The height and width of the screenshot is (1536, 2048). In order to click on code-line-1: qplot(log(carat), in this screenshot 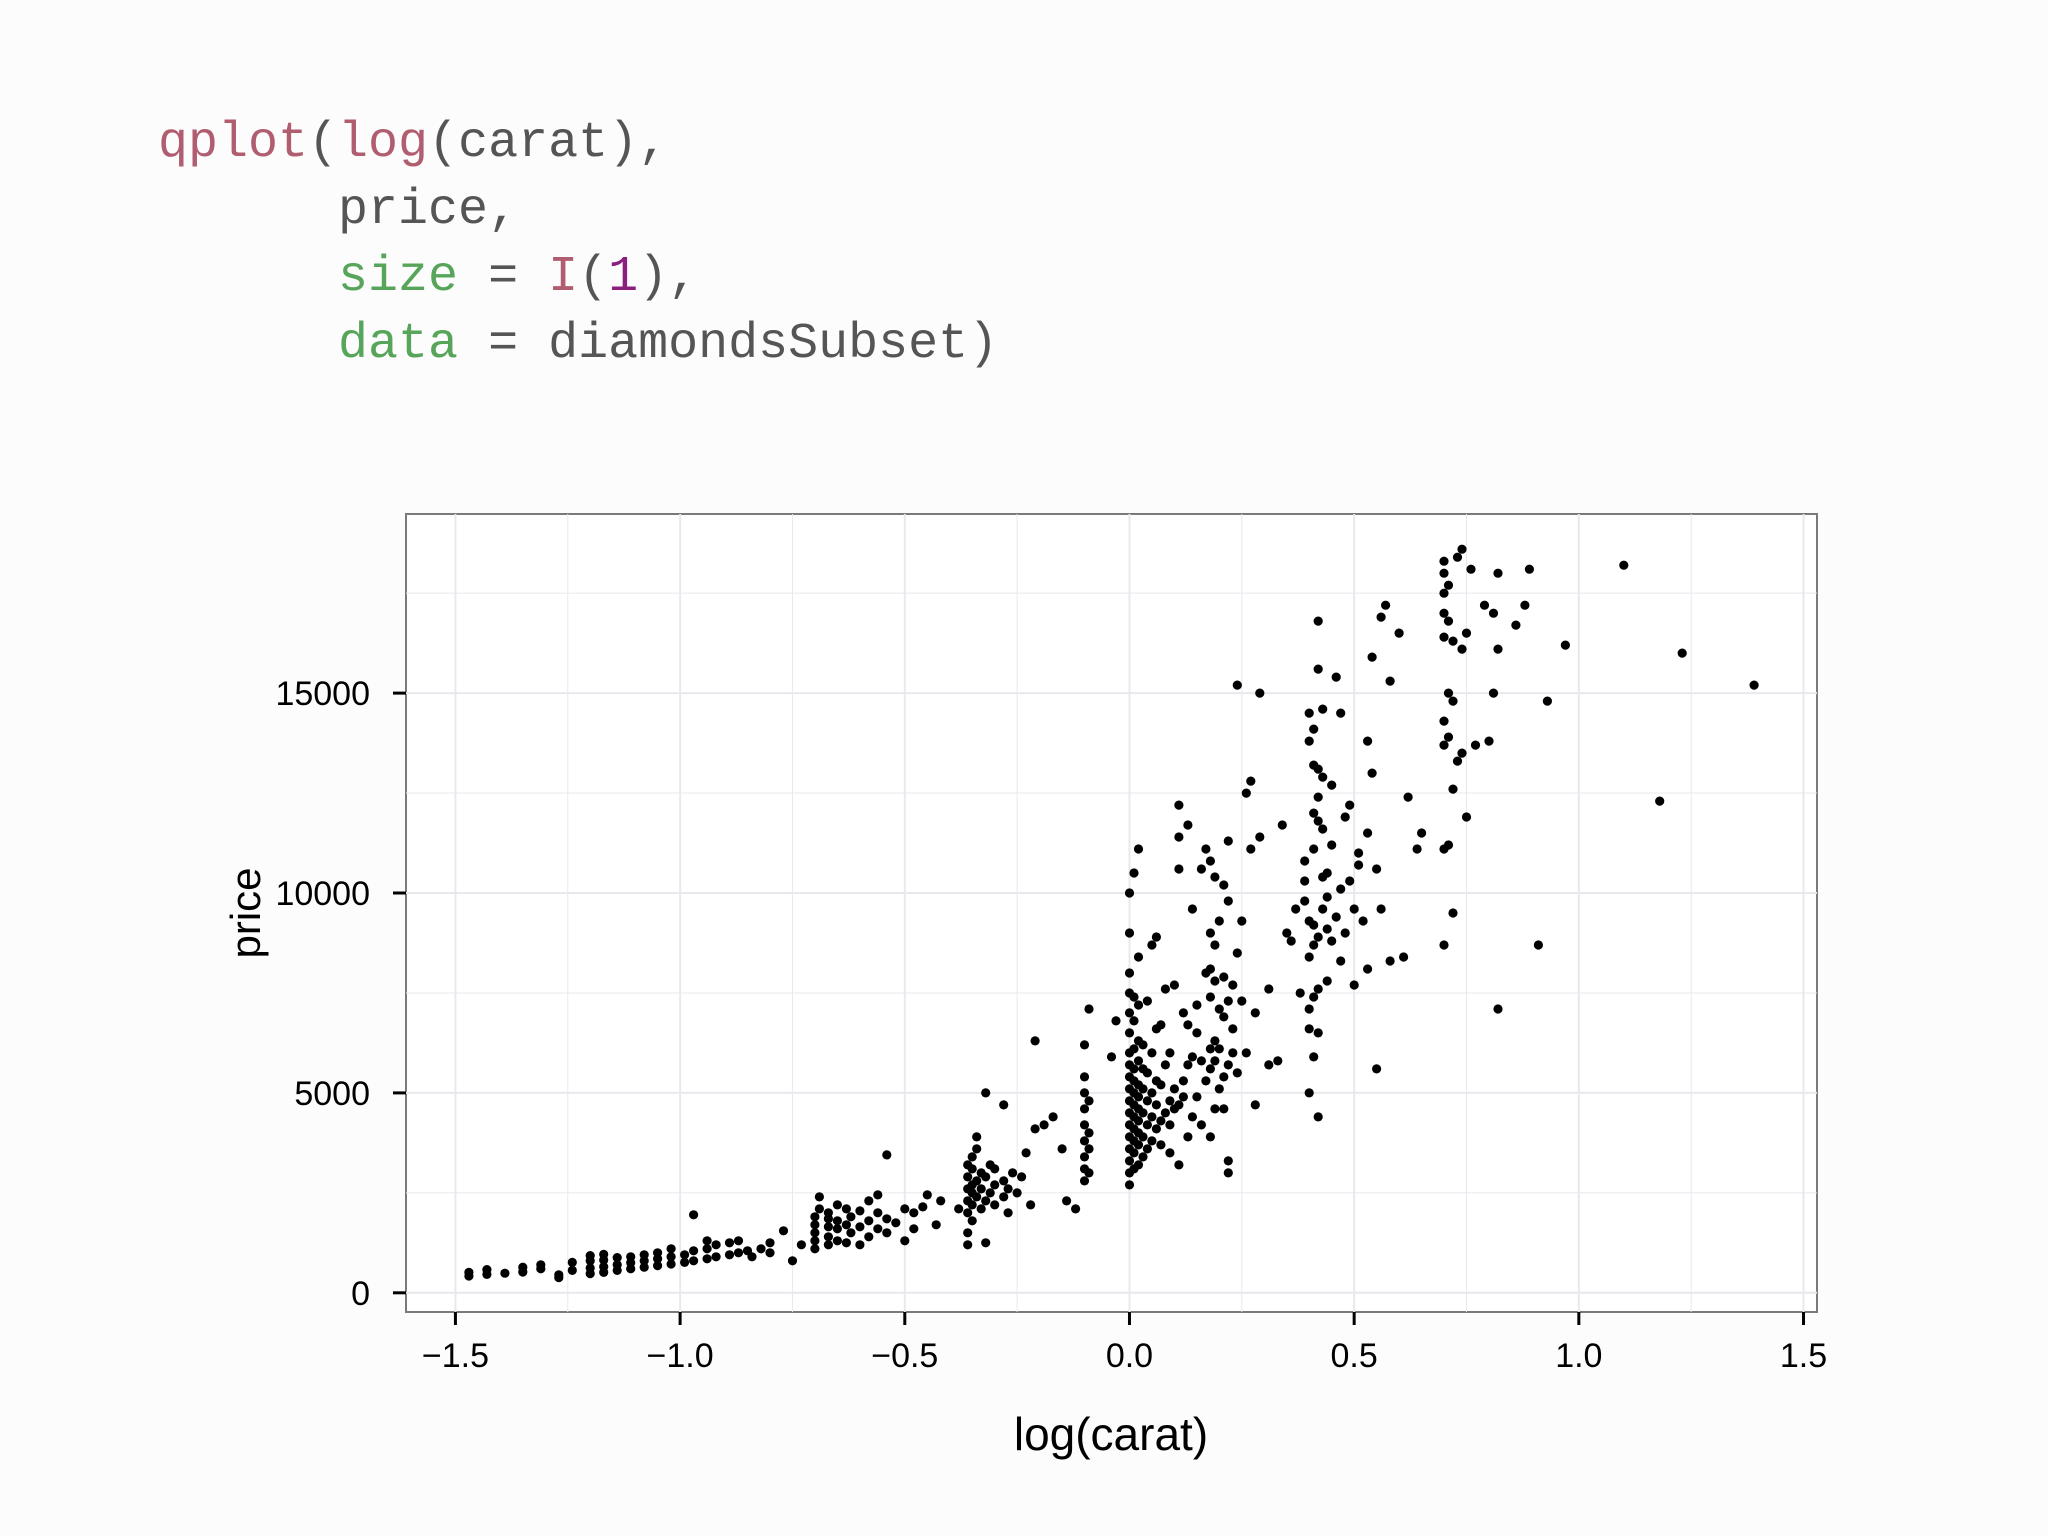, I will do `click(413, 143)`.